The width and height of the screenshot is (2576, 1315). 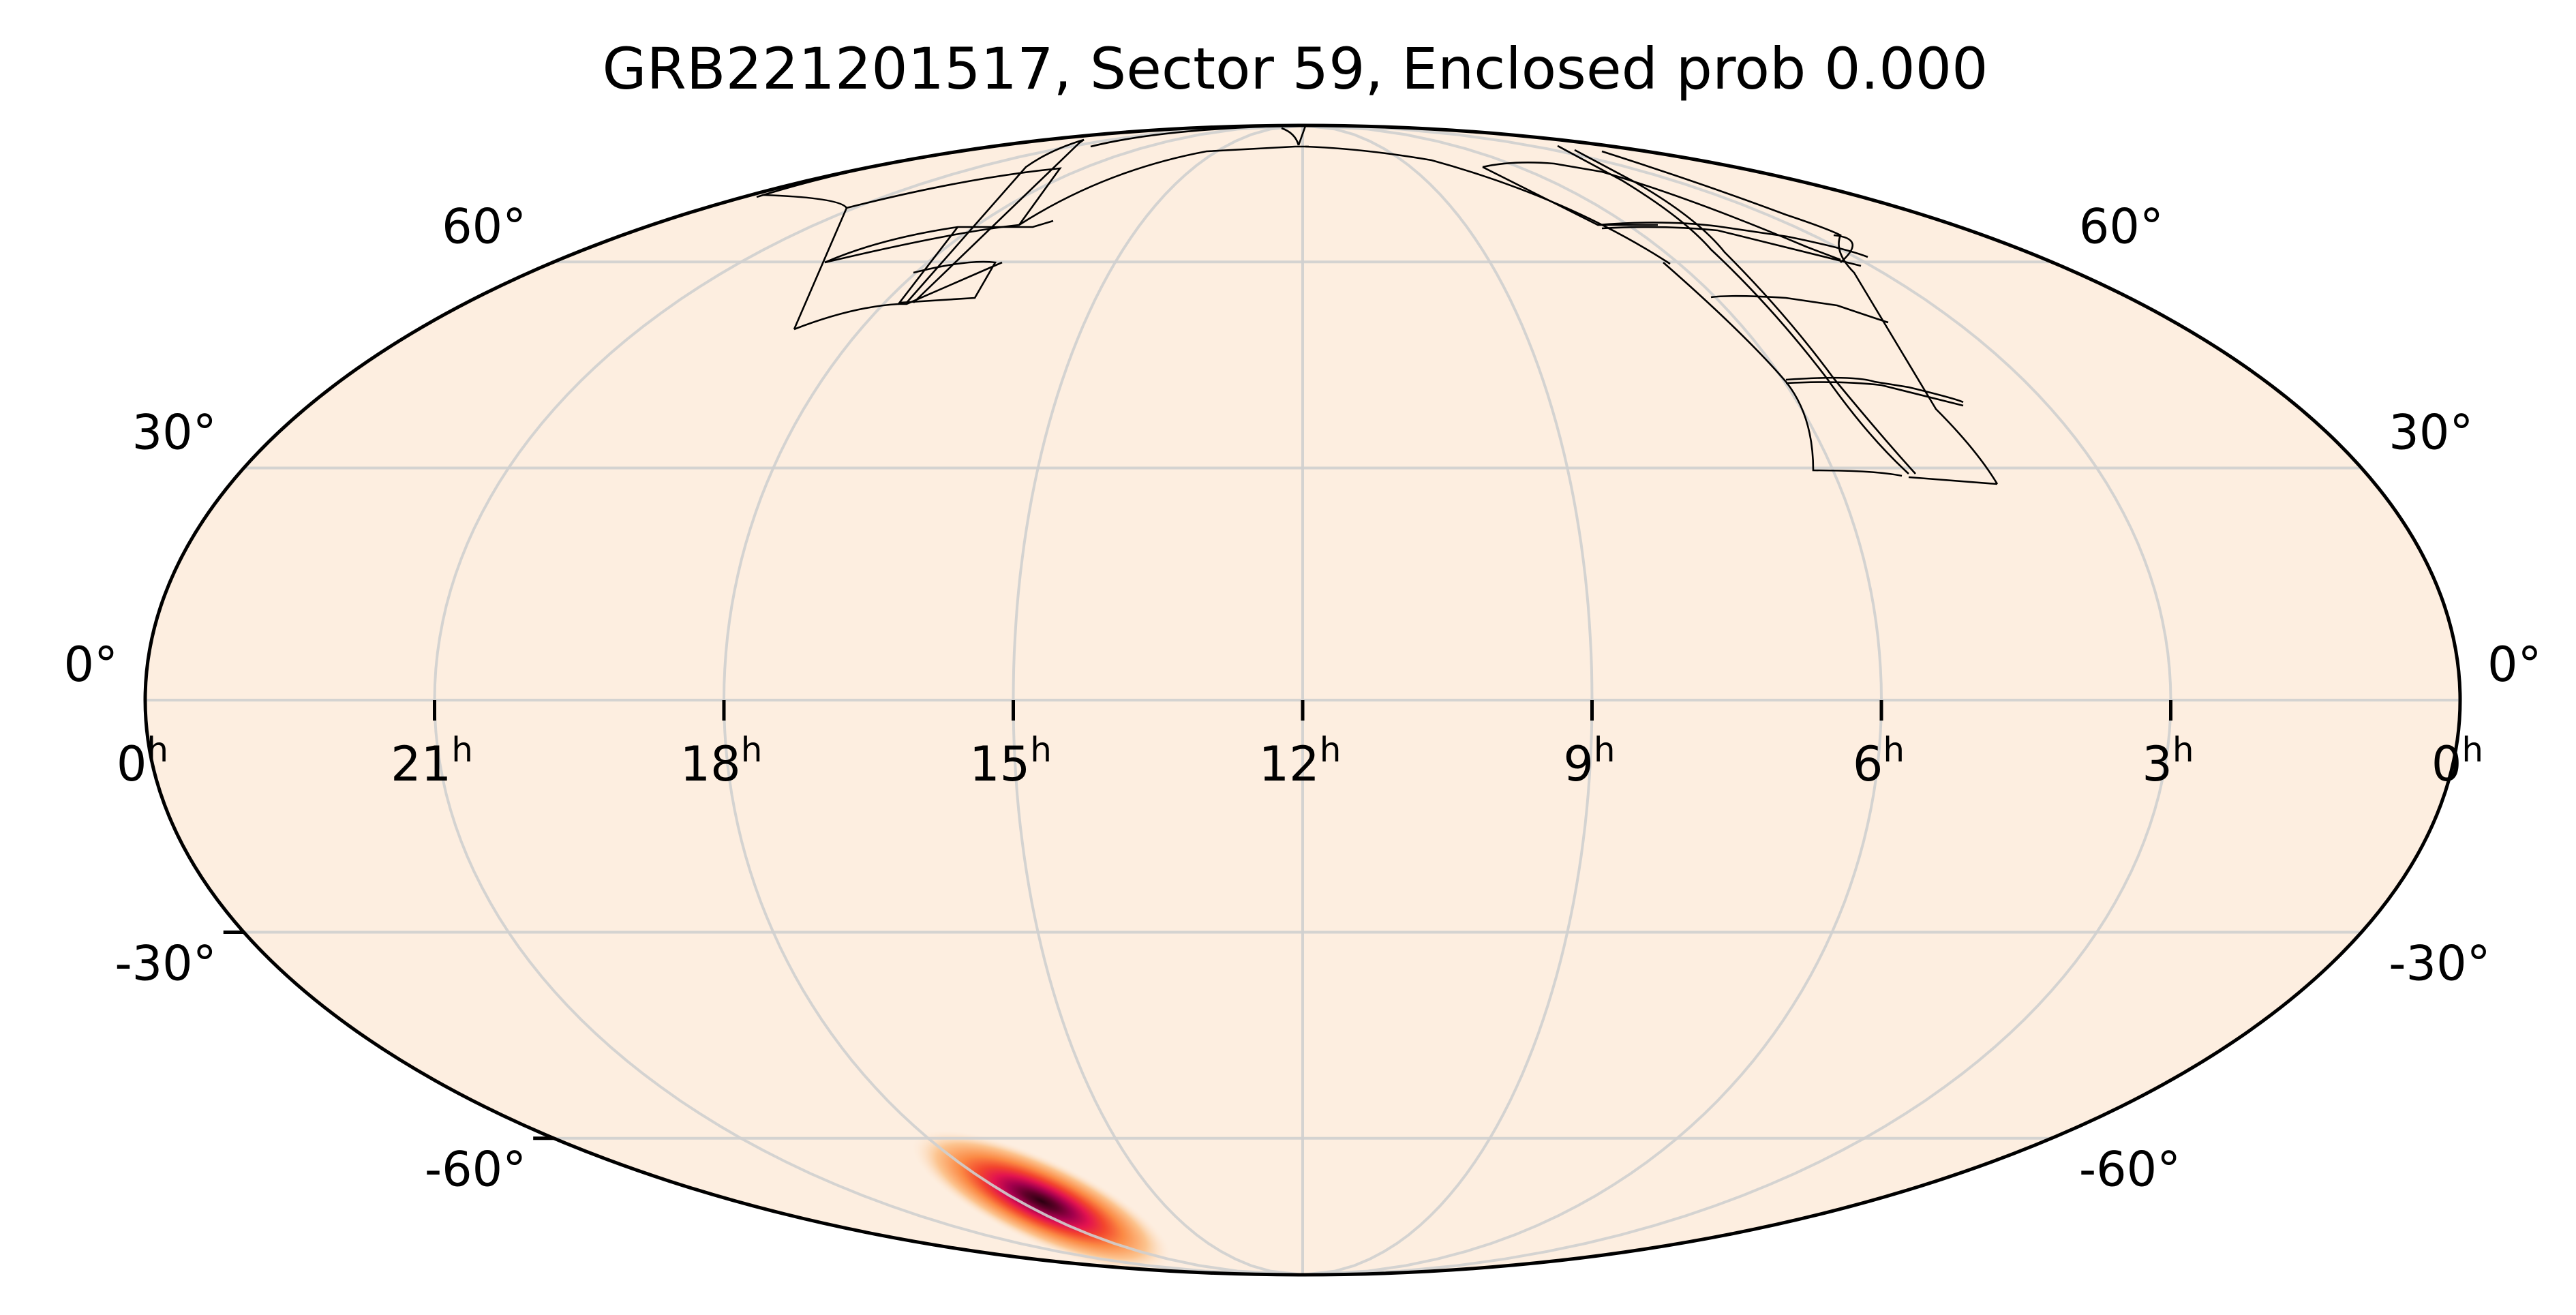 I want to click on ra-tick-label: 12h, so click(x=1301, y=761).